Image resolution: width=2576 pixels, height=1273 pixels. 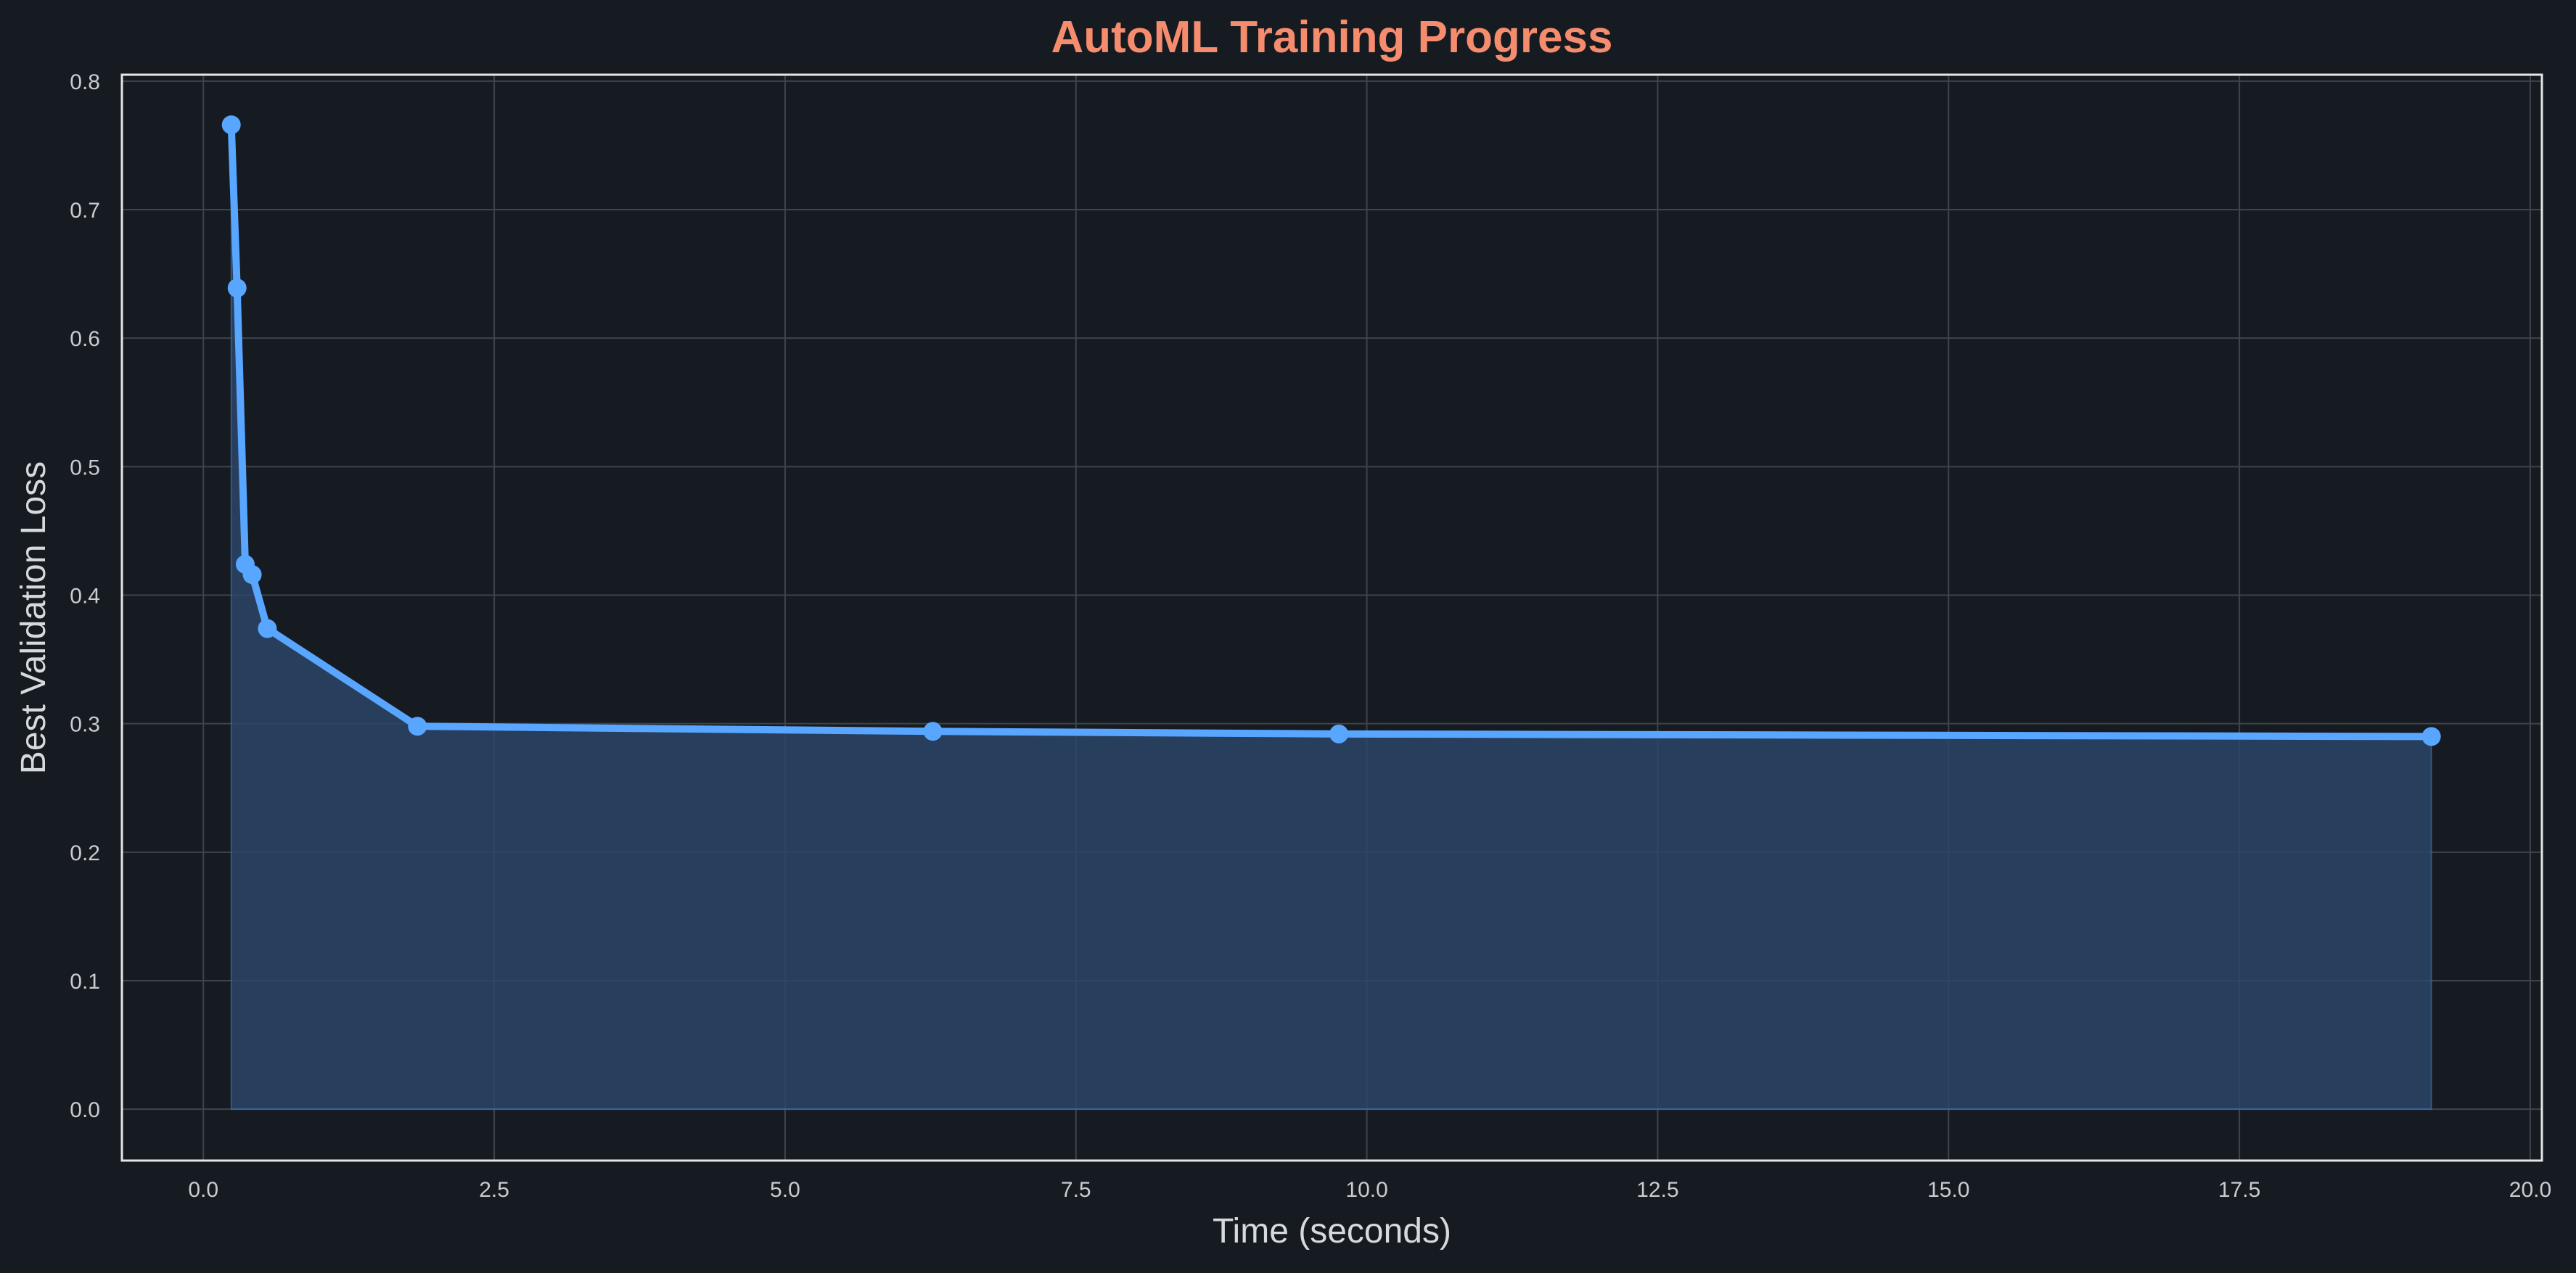 I want to click on y-tick-label: 0.2, so click(x=85, y=853).